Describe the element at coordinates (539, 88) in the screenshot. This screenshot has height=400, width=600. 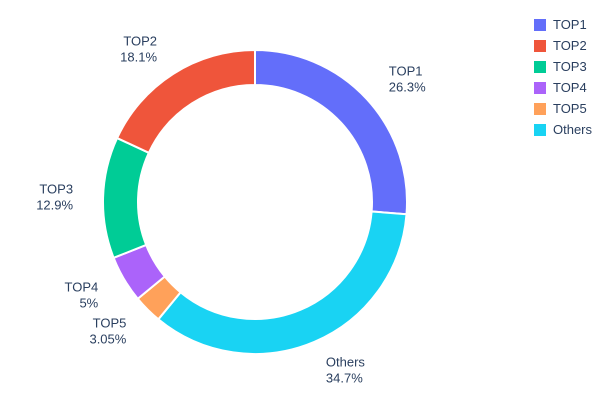
I see `legend-swatch-top4` at that location.